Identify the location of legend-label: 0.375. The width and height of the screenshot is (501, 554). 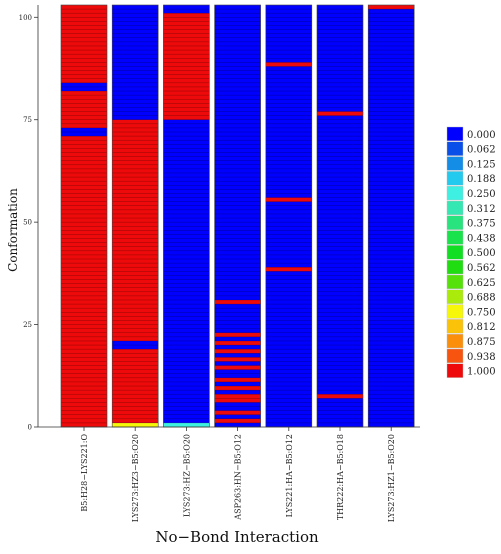
(481, 224).